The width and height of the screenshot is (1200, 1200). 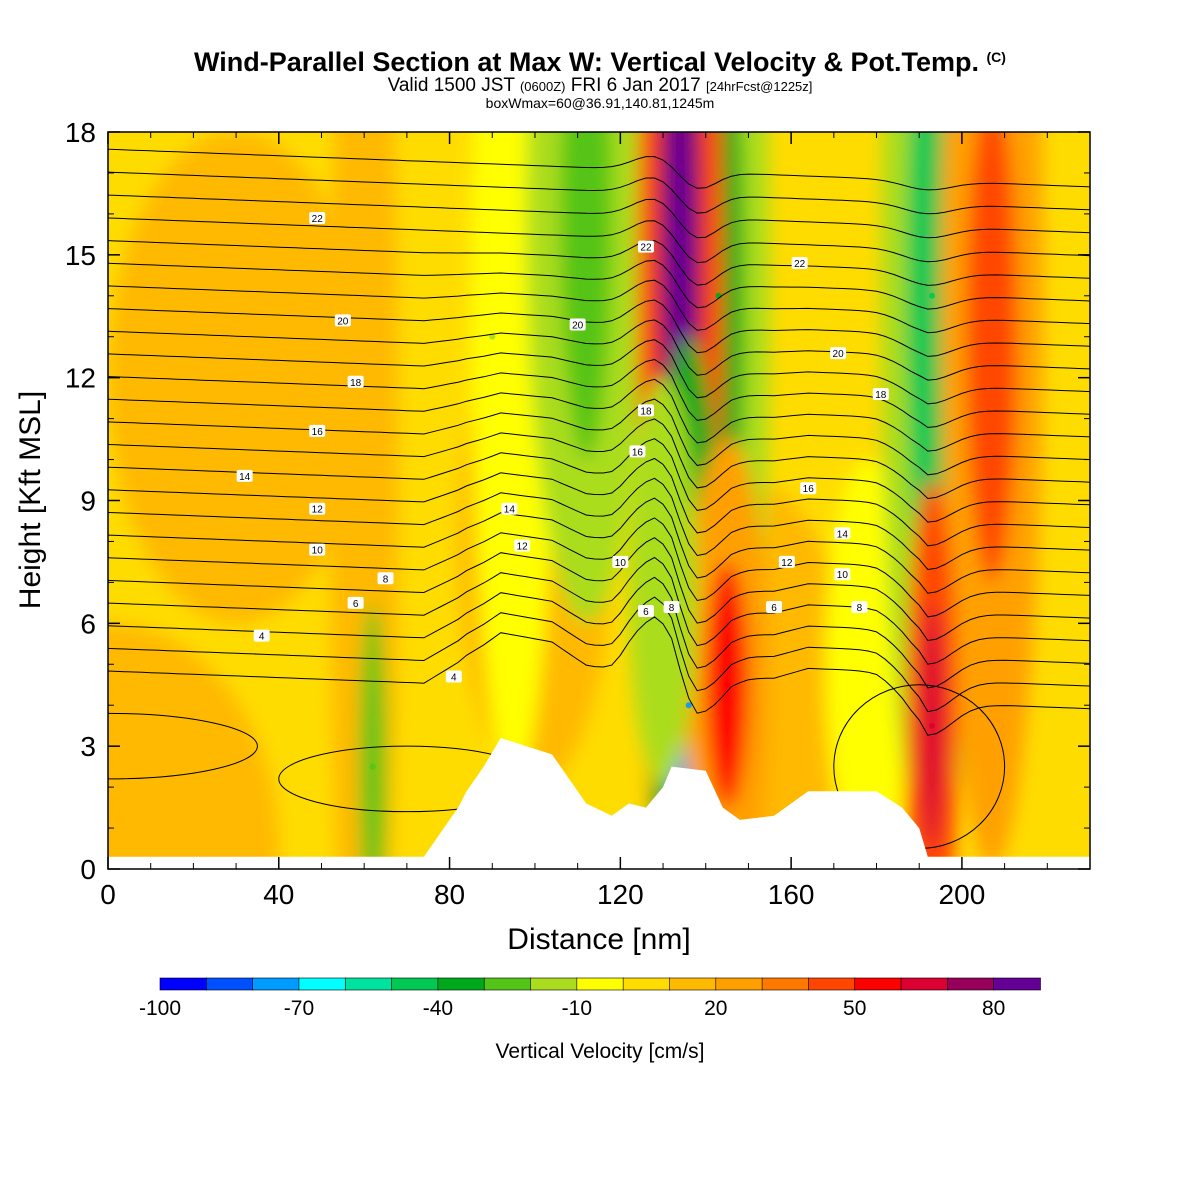 What do you see at coordinates (598, 939) in the screenshot?
I see `x-axis-label: Distance [nm]` at bounding box center [598, 939].